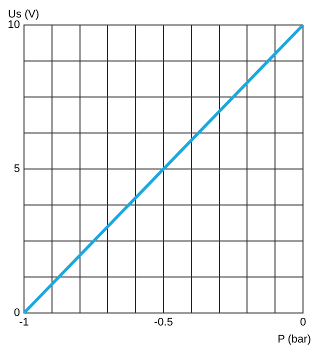 This screenshot has height=354, width=321. Describe the element at coordinates (17, 169) in the screenshot. I see `y-tick-label: 5` at that location.